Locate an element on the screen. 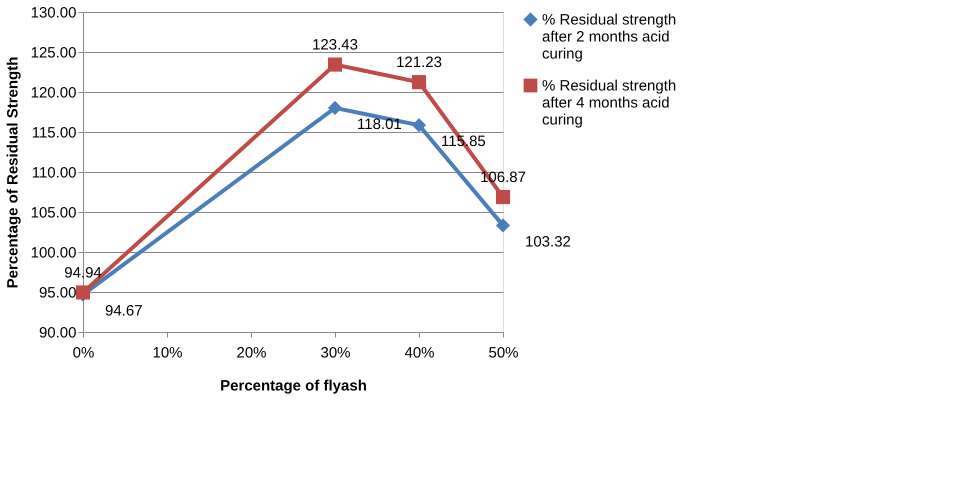 The width and height of the screenshot is (956, 489). x-tick-label: 40% is located at coordinates (419, 353).